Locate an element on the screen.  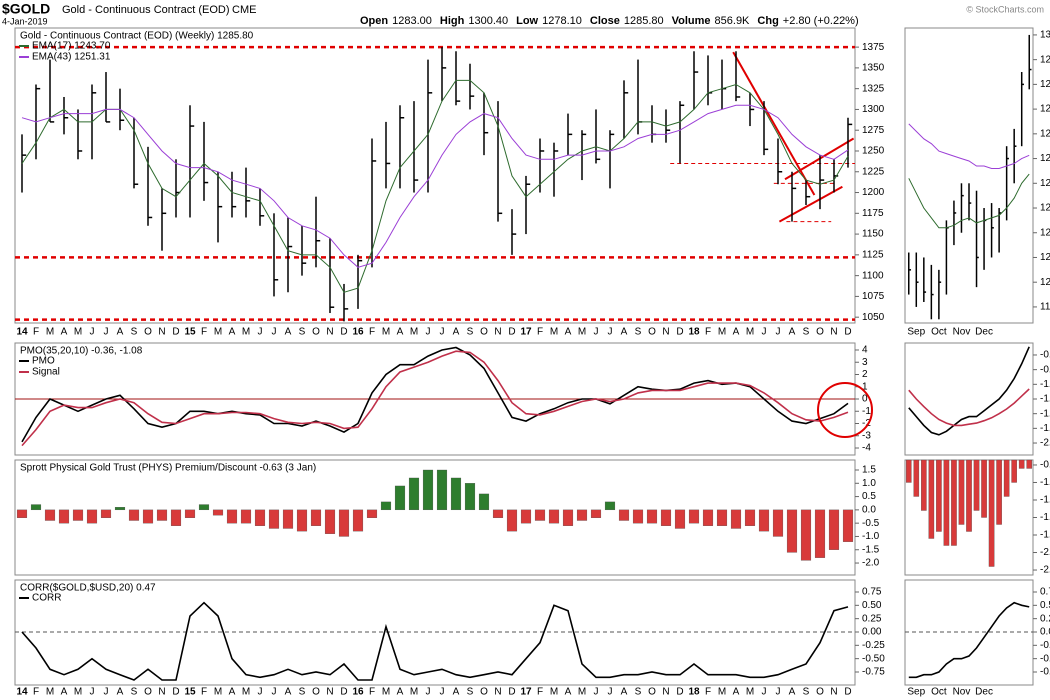
quote-value: 1278.10 is located at coordinates (562, 21).